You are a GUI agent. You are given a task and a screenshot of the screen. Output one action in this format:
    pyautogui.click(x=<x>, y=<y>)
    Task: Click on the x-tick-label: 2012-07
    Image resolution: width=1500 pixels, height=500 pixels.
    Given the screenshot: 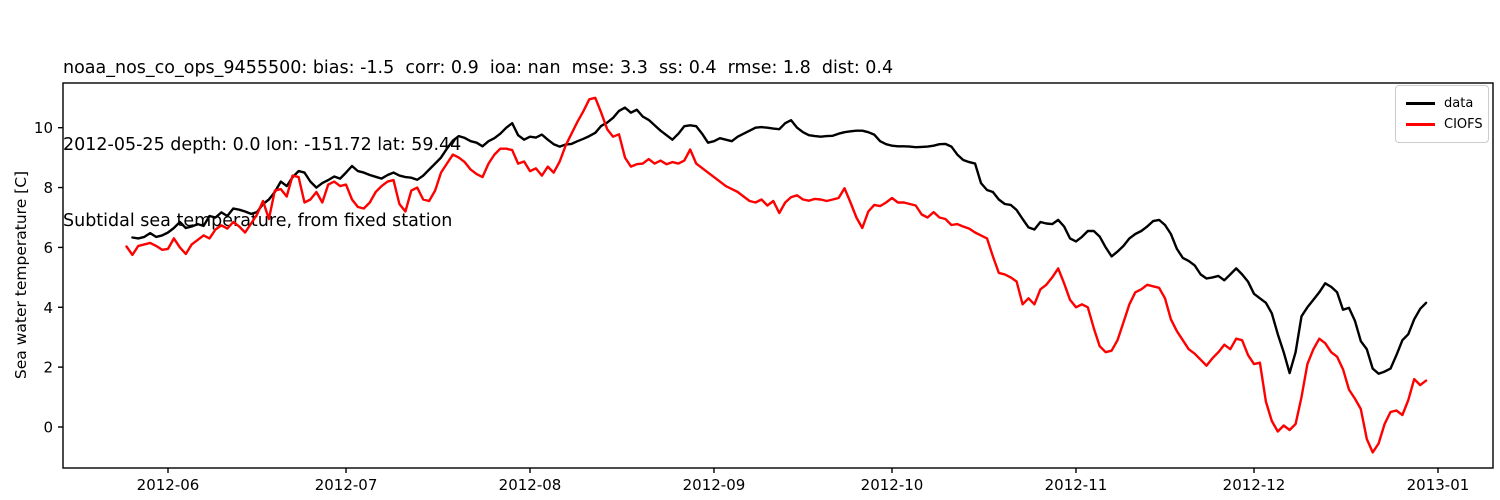 What is the action you would take?
    pyautogui.click(x=346, y=485)
    